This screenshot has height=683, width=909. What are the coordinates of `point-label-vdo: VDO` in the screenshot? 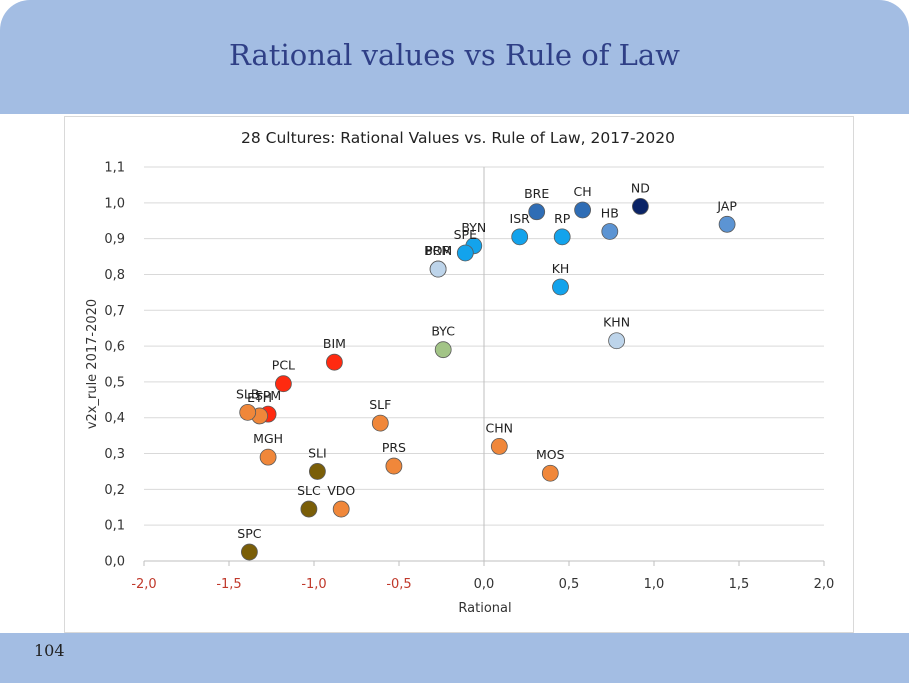 It's located at (341, 490).